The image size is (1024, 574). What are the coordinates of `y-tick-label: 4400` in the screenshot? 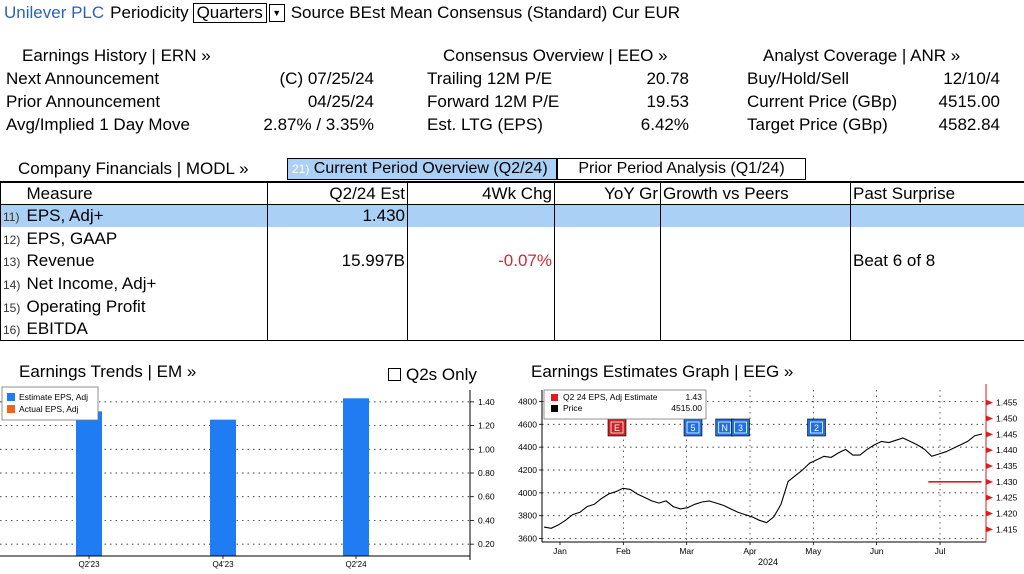 It's located at (527, 447).